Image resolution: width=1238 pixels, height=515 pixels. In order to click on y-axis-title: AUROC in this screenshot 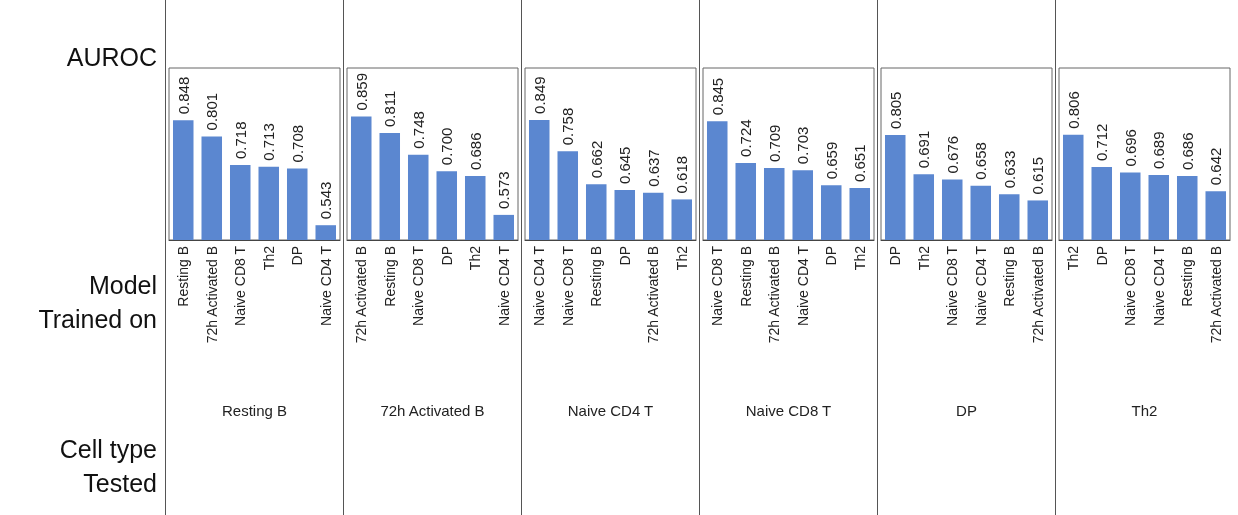, I will do `click(111, 57)`.